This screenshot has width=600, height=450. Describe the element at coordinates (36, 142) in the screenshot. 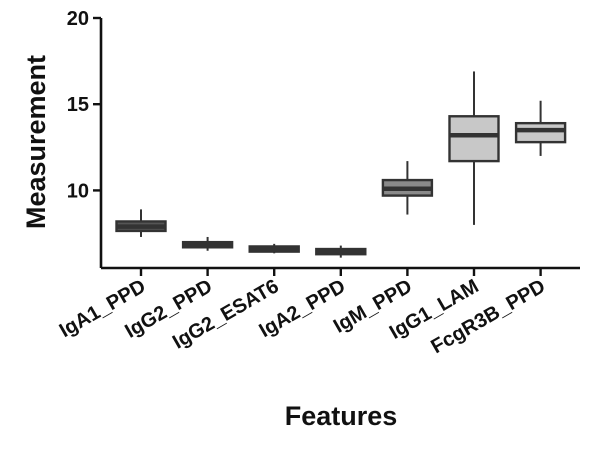

I see `y-axis-title: Measurement` at that location.